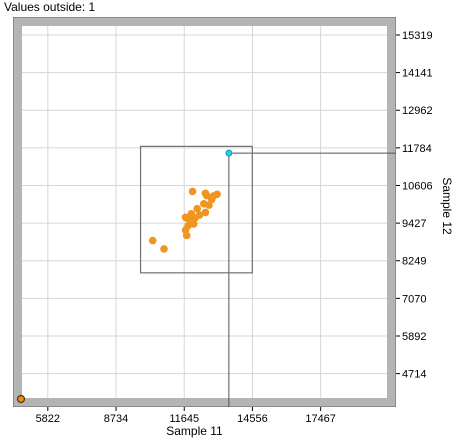 Image resolution: width=458 pixels, height=440 pixels. I want to click on x-tick-label: 8734, so click(116, 419).